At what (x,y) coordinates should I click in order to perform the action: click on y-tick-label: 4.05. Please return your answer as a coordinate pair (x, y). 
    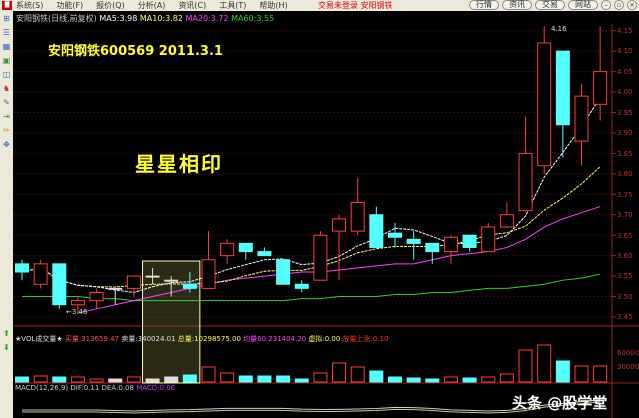
    Looking at the image, I should click on (625, 71).